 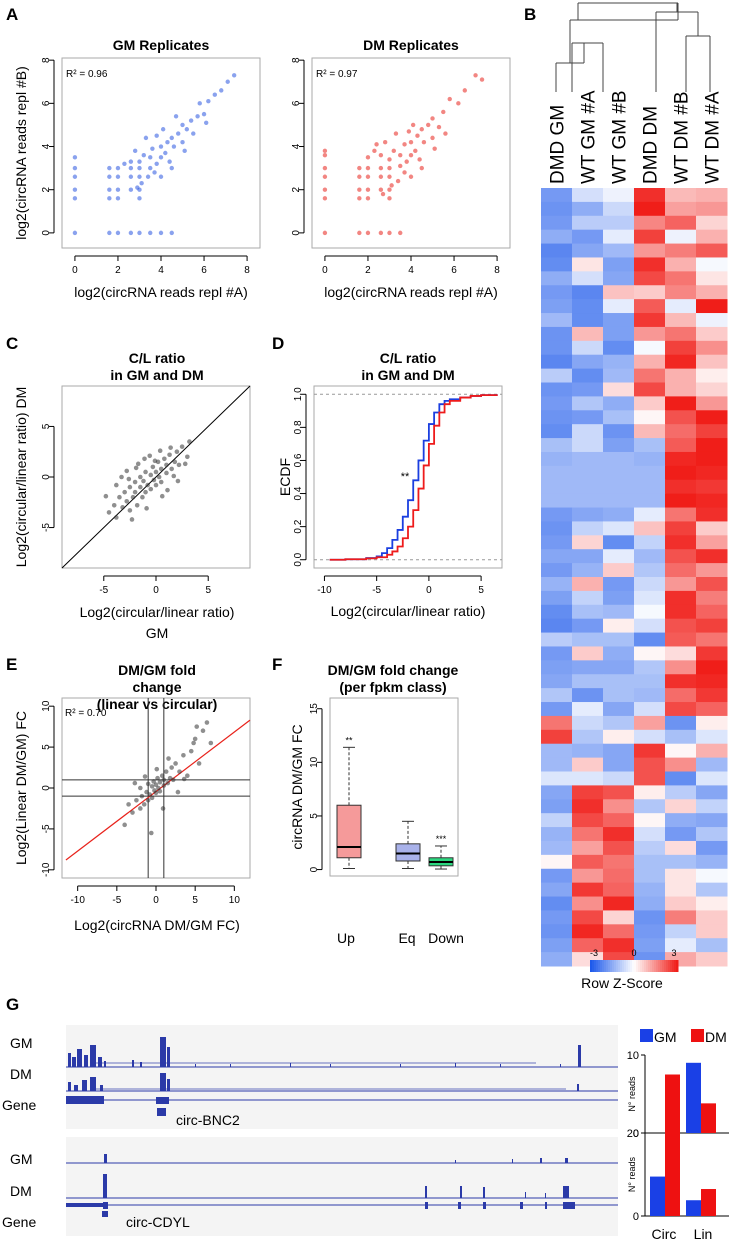 I want to click on circ-exon, so click(x=105, y=1214).